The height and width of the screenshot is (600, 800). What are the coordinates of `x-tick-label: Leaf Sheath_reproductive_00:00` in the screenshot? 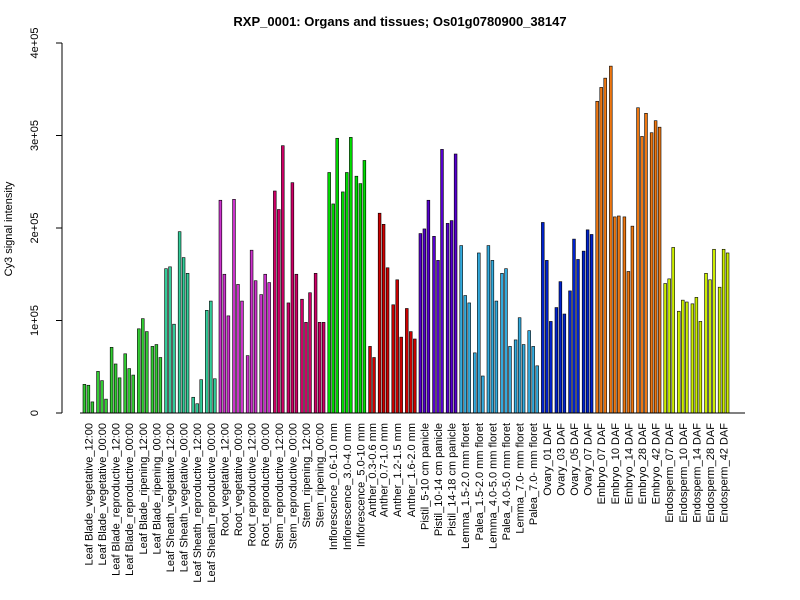 It's located at (212, 503).